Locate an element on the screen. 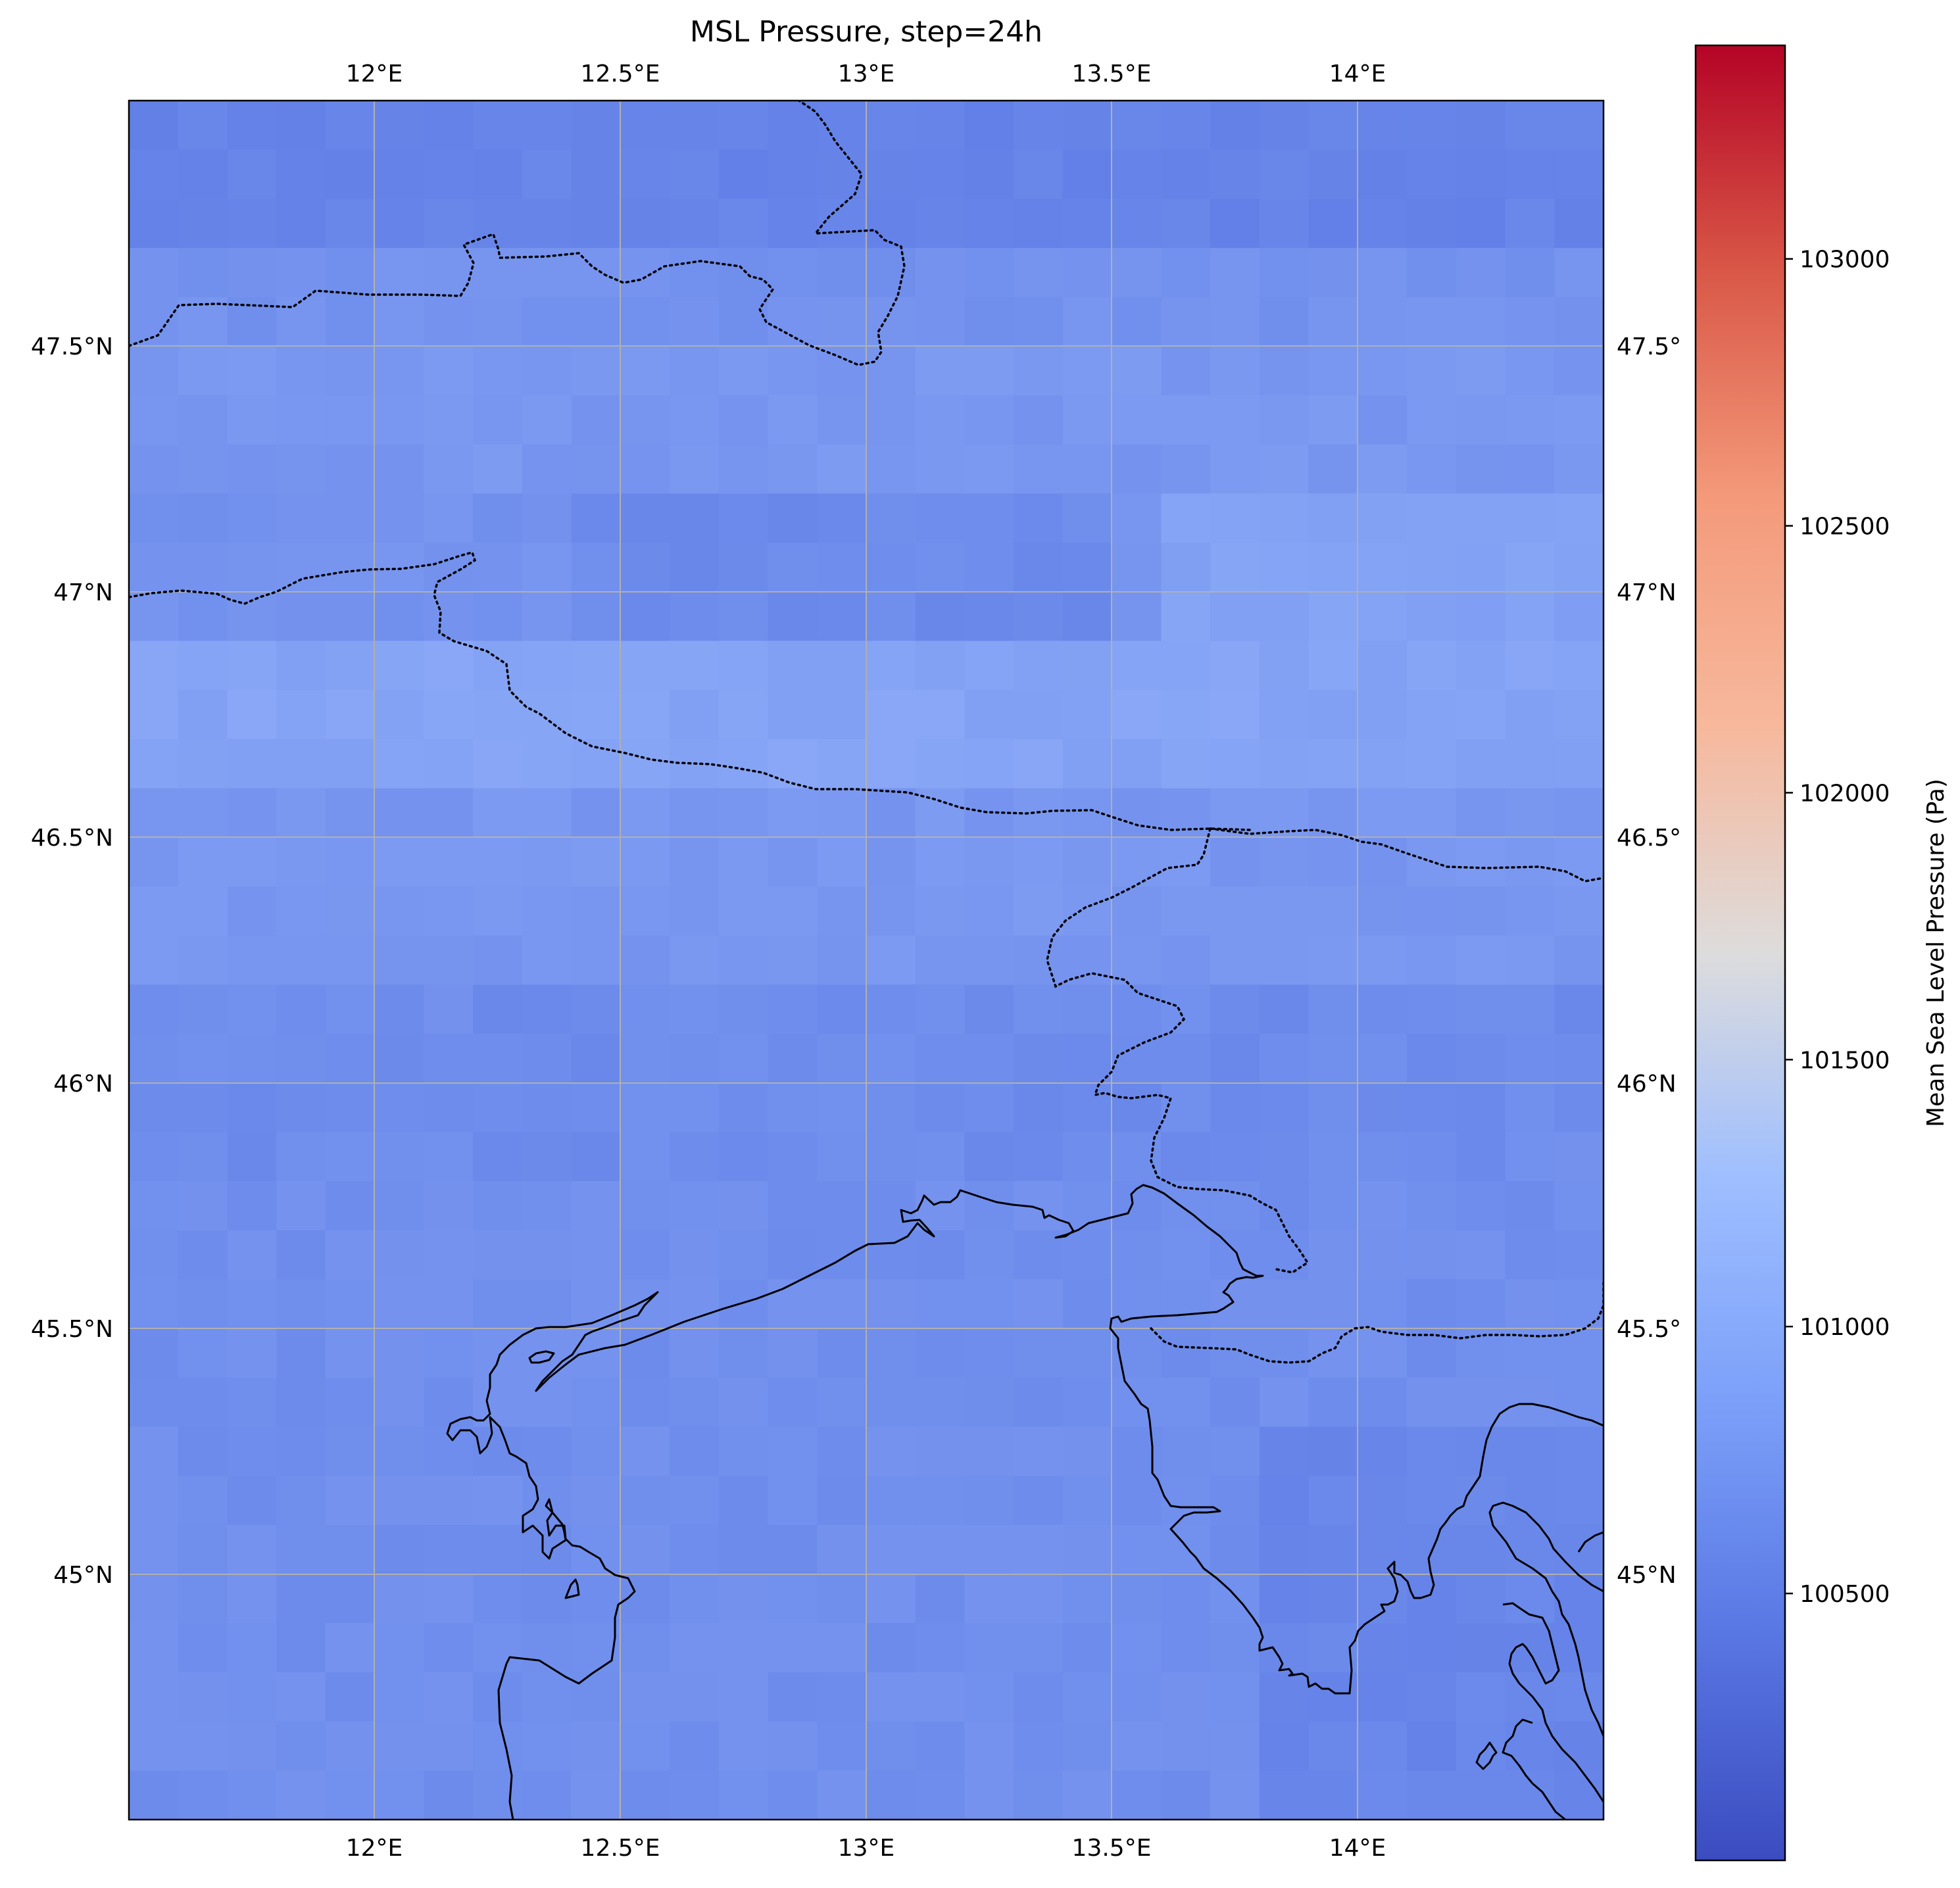  lon-tick-top-13-5: 13.5°E is located at coordinates (1112, 74).